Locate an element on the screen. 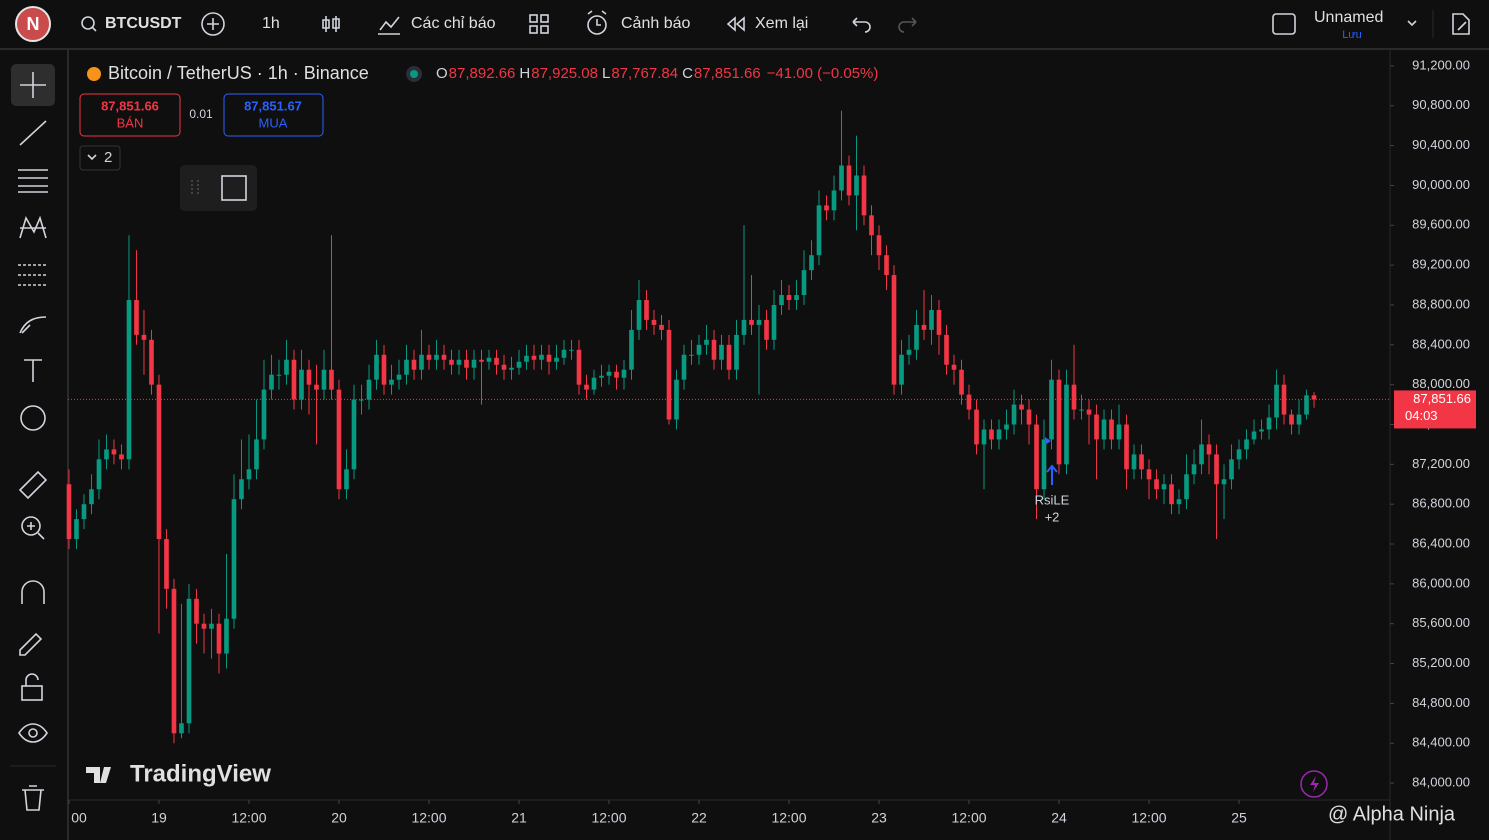 The height and width of the screenshot is (840, 1489). layout-menu is located at coordinates (1412, 23).